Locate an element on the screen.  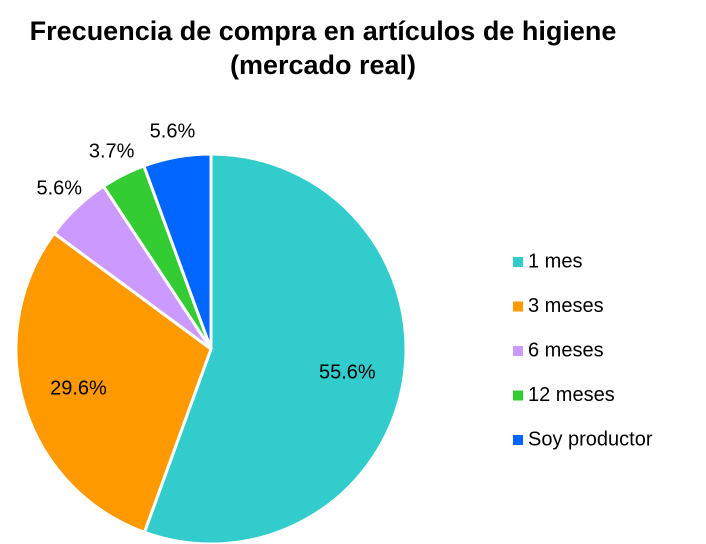
legend-label: 6 meses is located at coordinates (566, 350).